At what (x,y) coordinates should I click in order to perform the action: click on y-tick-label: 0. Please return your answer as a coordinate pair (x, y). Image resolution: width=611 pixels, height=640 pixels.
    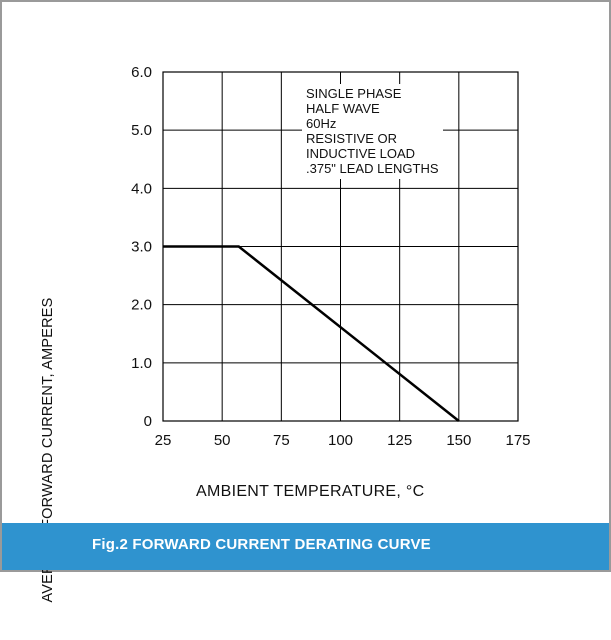
    Looking at the image, I should click on (148, 421).